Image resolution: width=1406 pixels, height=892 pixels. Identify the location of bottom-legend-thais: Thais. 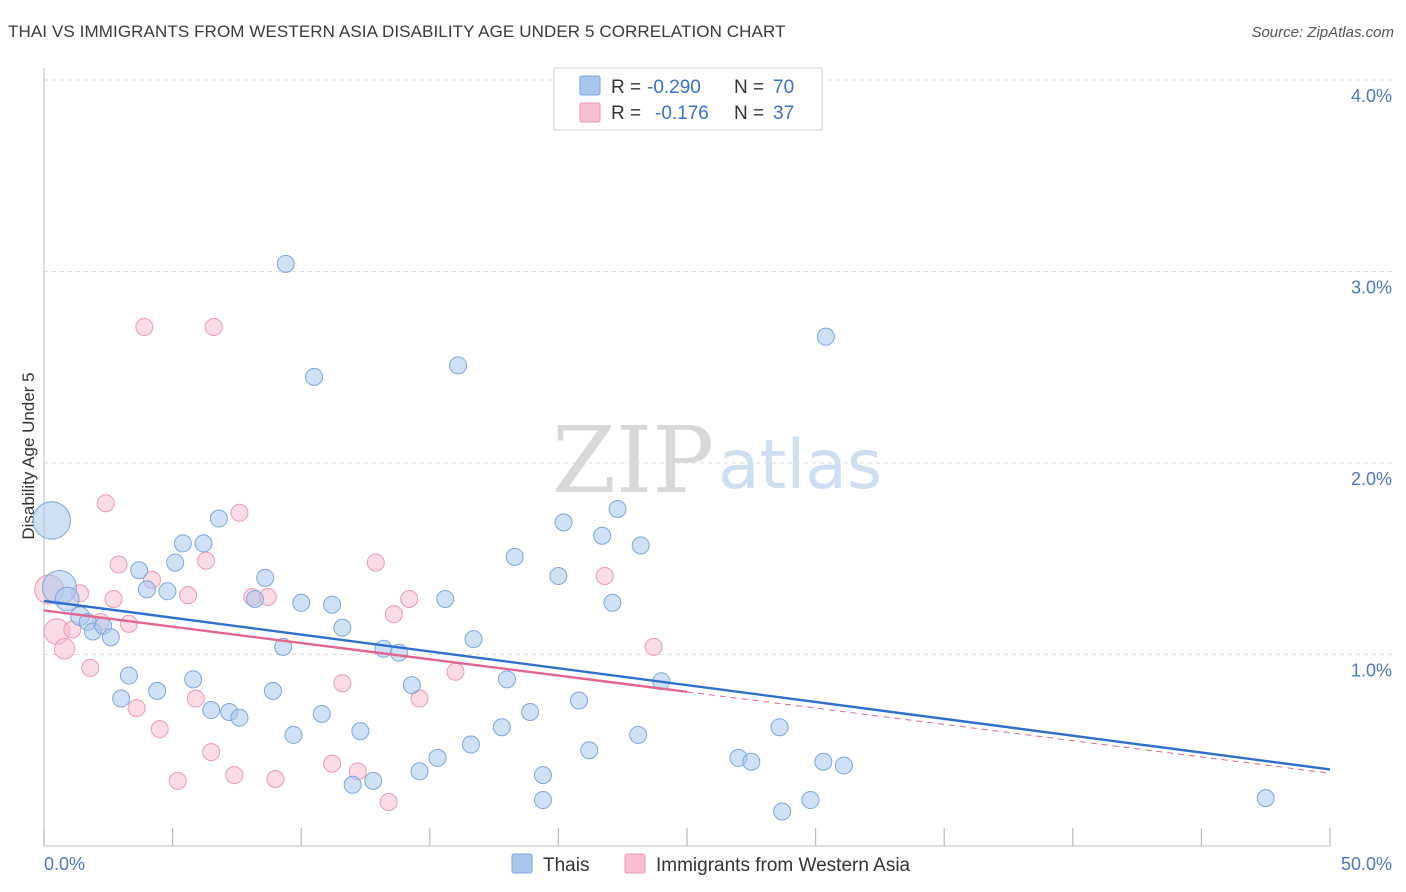
(566, 865).